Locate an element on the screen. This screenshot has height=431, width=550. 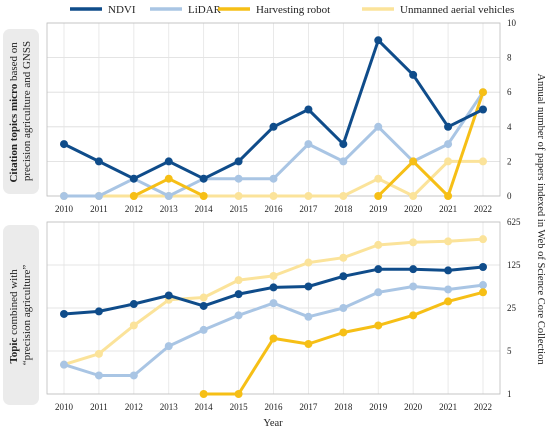
x-axis-label: Year is located at coordinates (273, 423).